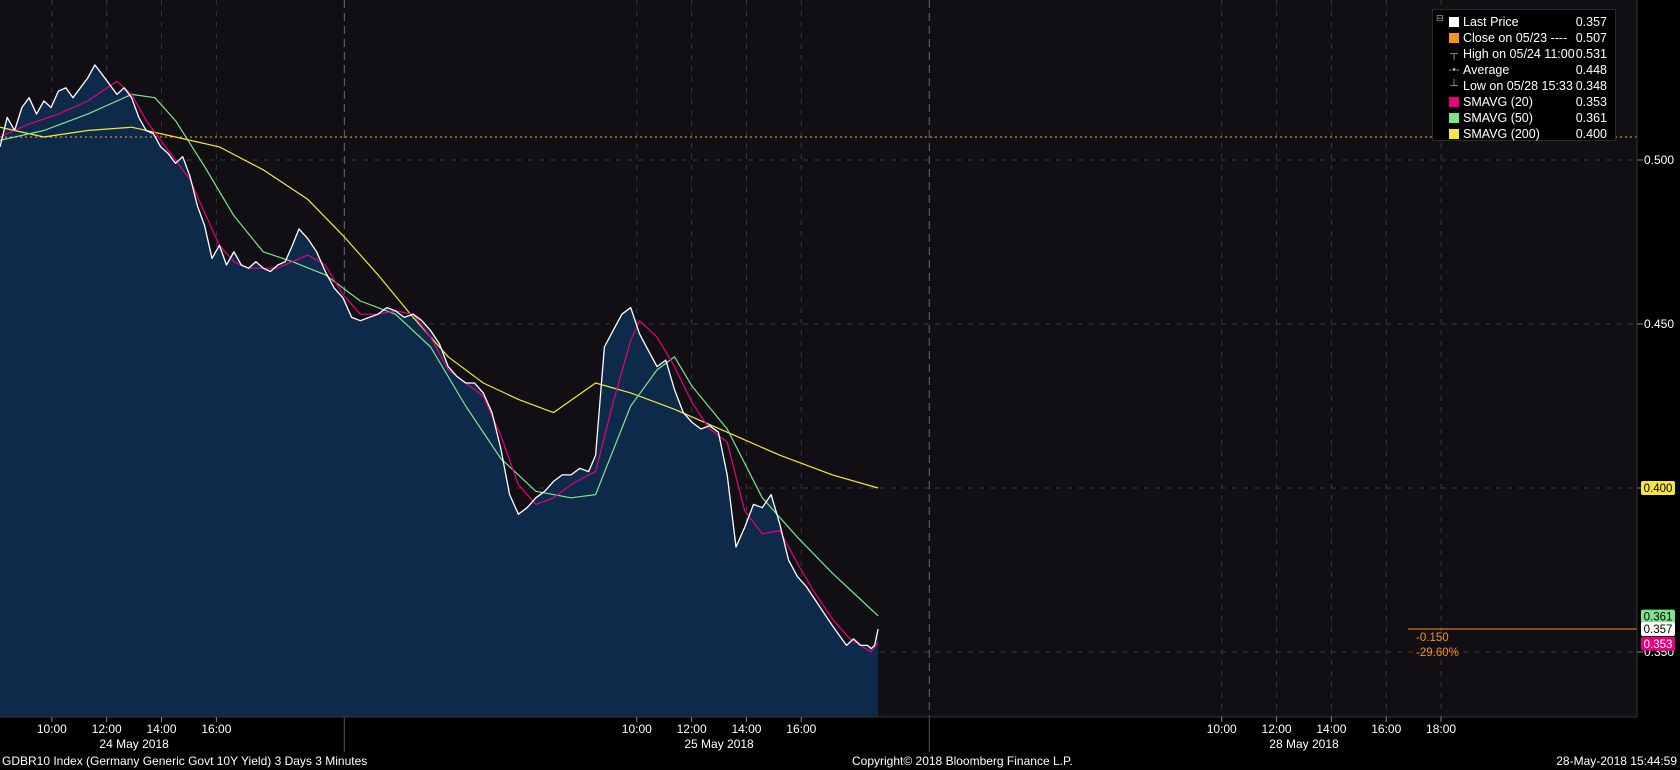  I want to click on legend-row: Last Price 0.357, so click(1523, 22).